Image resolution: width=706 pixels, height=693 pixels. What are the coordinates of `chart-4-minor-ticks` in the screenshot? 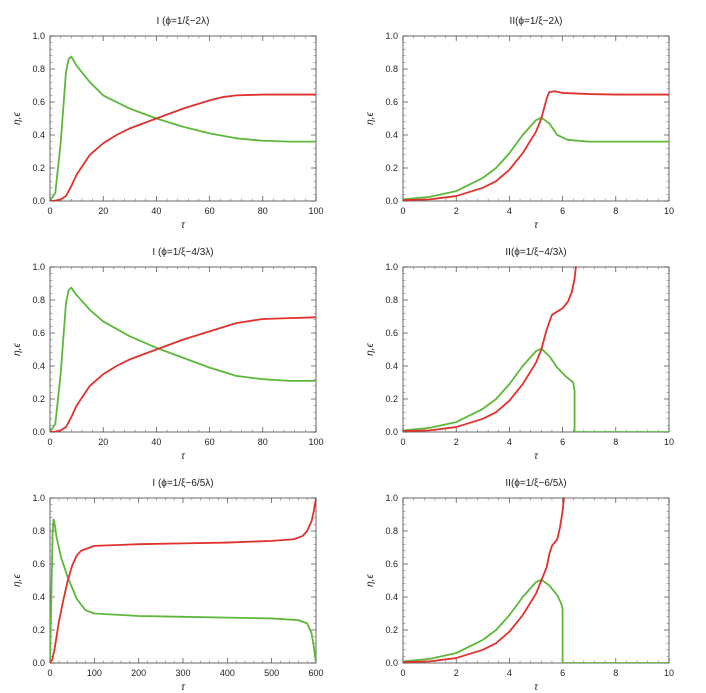 It's located at (536, 349).